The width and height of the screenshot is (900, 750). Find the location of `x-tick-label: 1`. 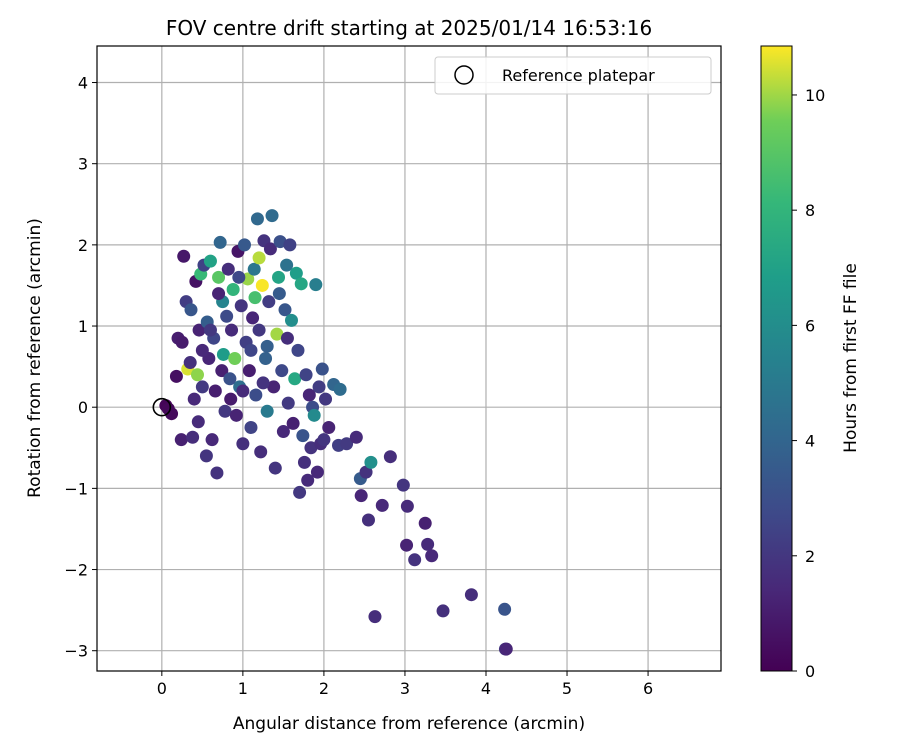

x-tick-label: 1 is located at coordinates (243, 688).